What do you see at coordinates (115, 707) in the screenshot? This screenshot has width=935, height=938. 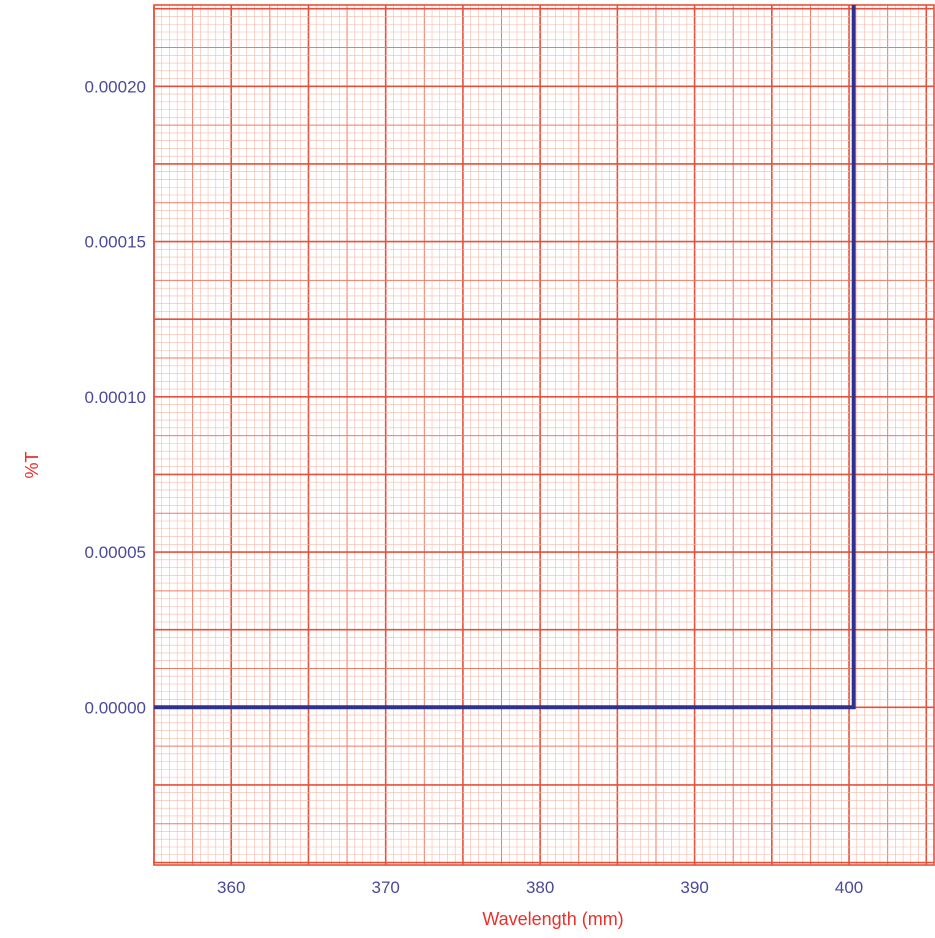 I see `y-tick-label: 0.00000` at bounding box center [115, 707].